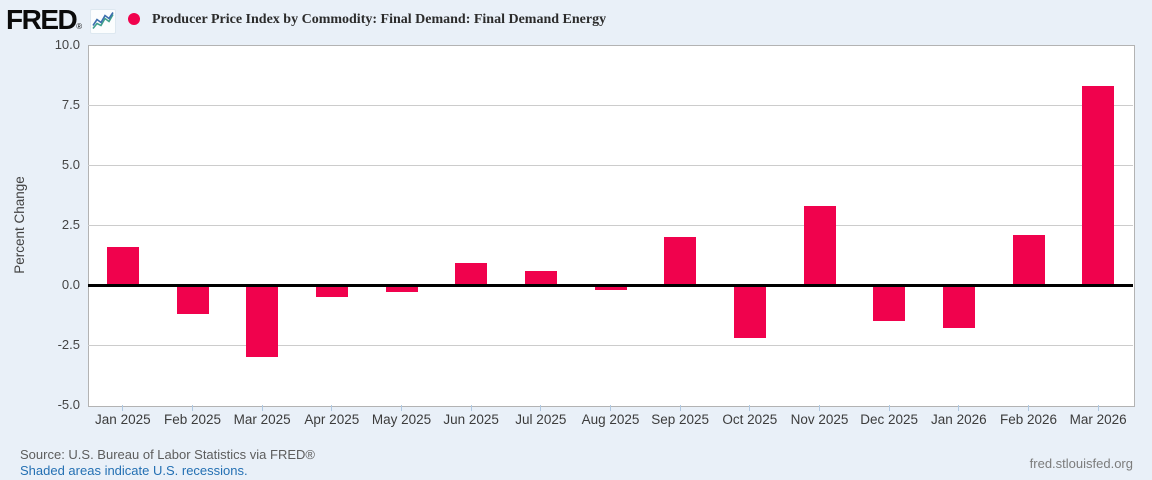 The image size is (1152, 480). What do you see at coordinates (471, 419) in the screenshot?
I see `x-label-jun-2025: Jun 2025` at bounding box center [471, 419].